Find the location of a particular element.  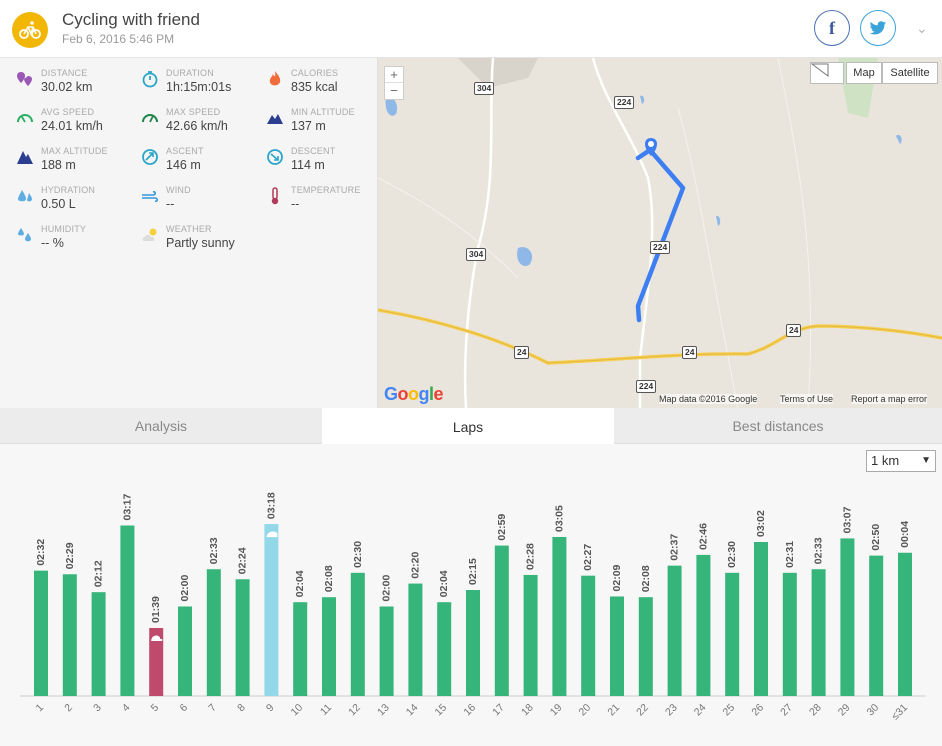

map-zoom-control: + − is located at coordinates (394, 83).